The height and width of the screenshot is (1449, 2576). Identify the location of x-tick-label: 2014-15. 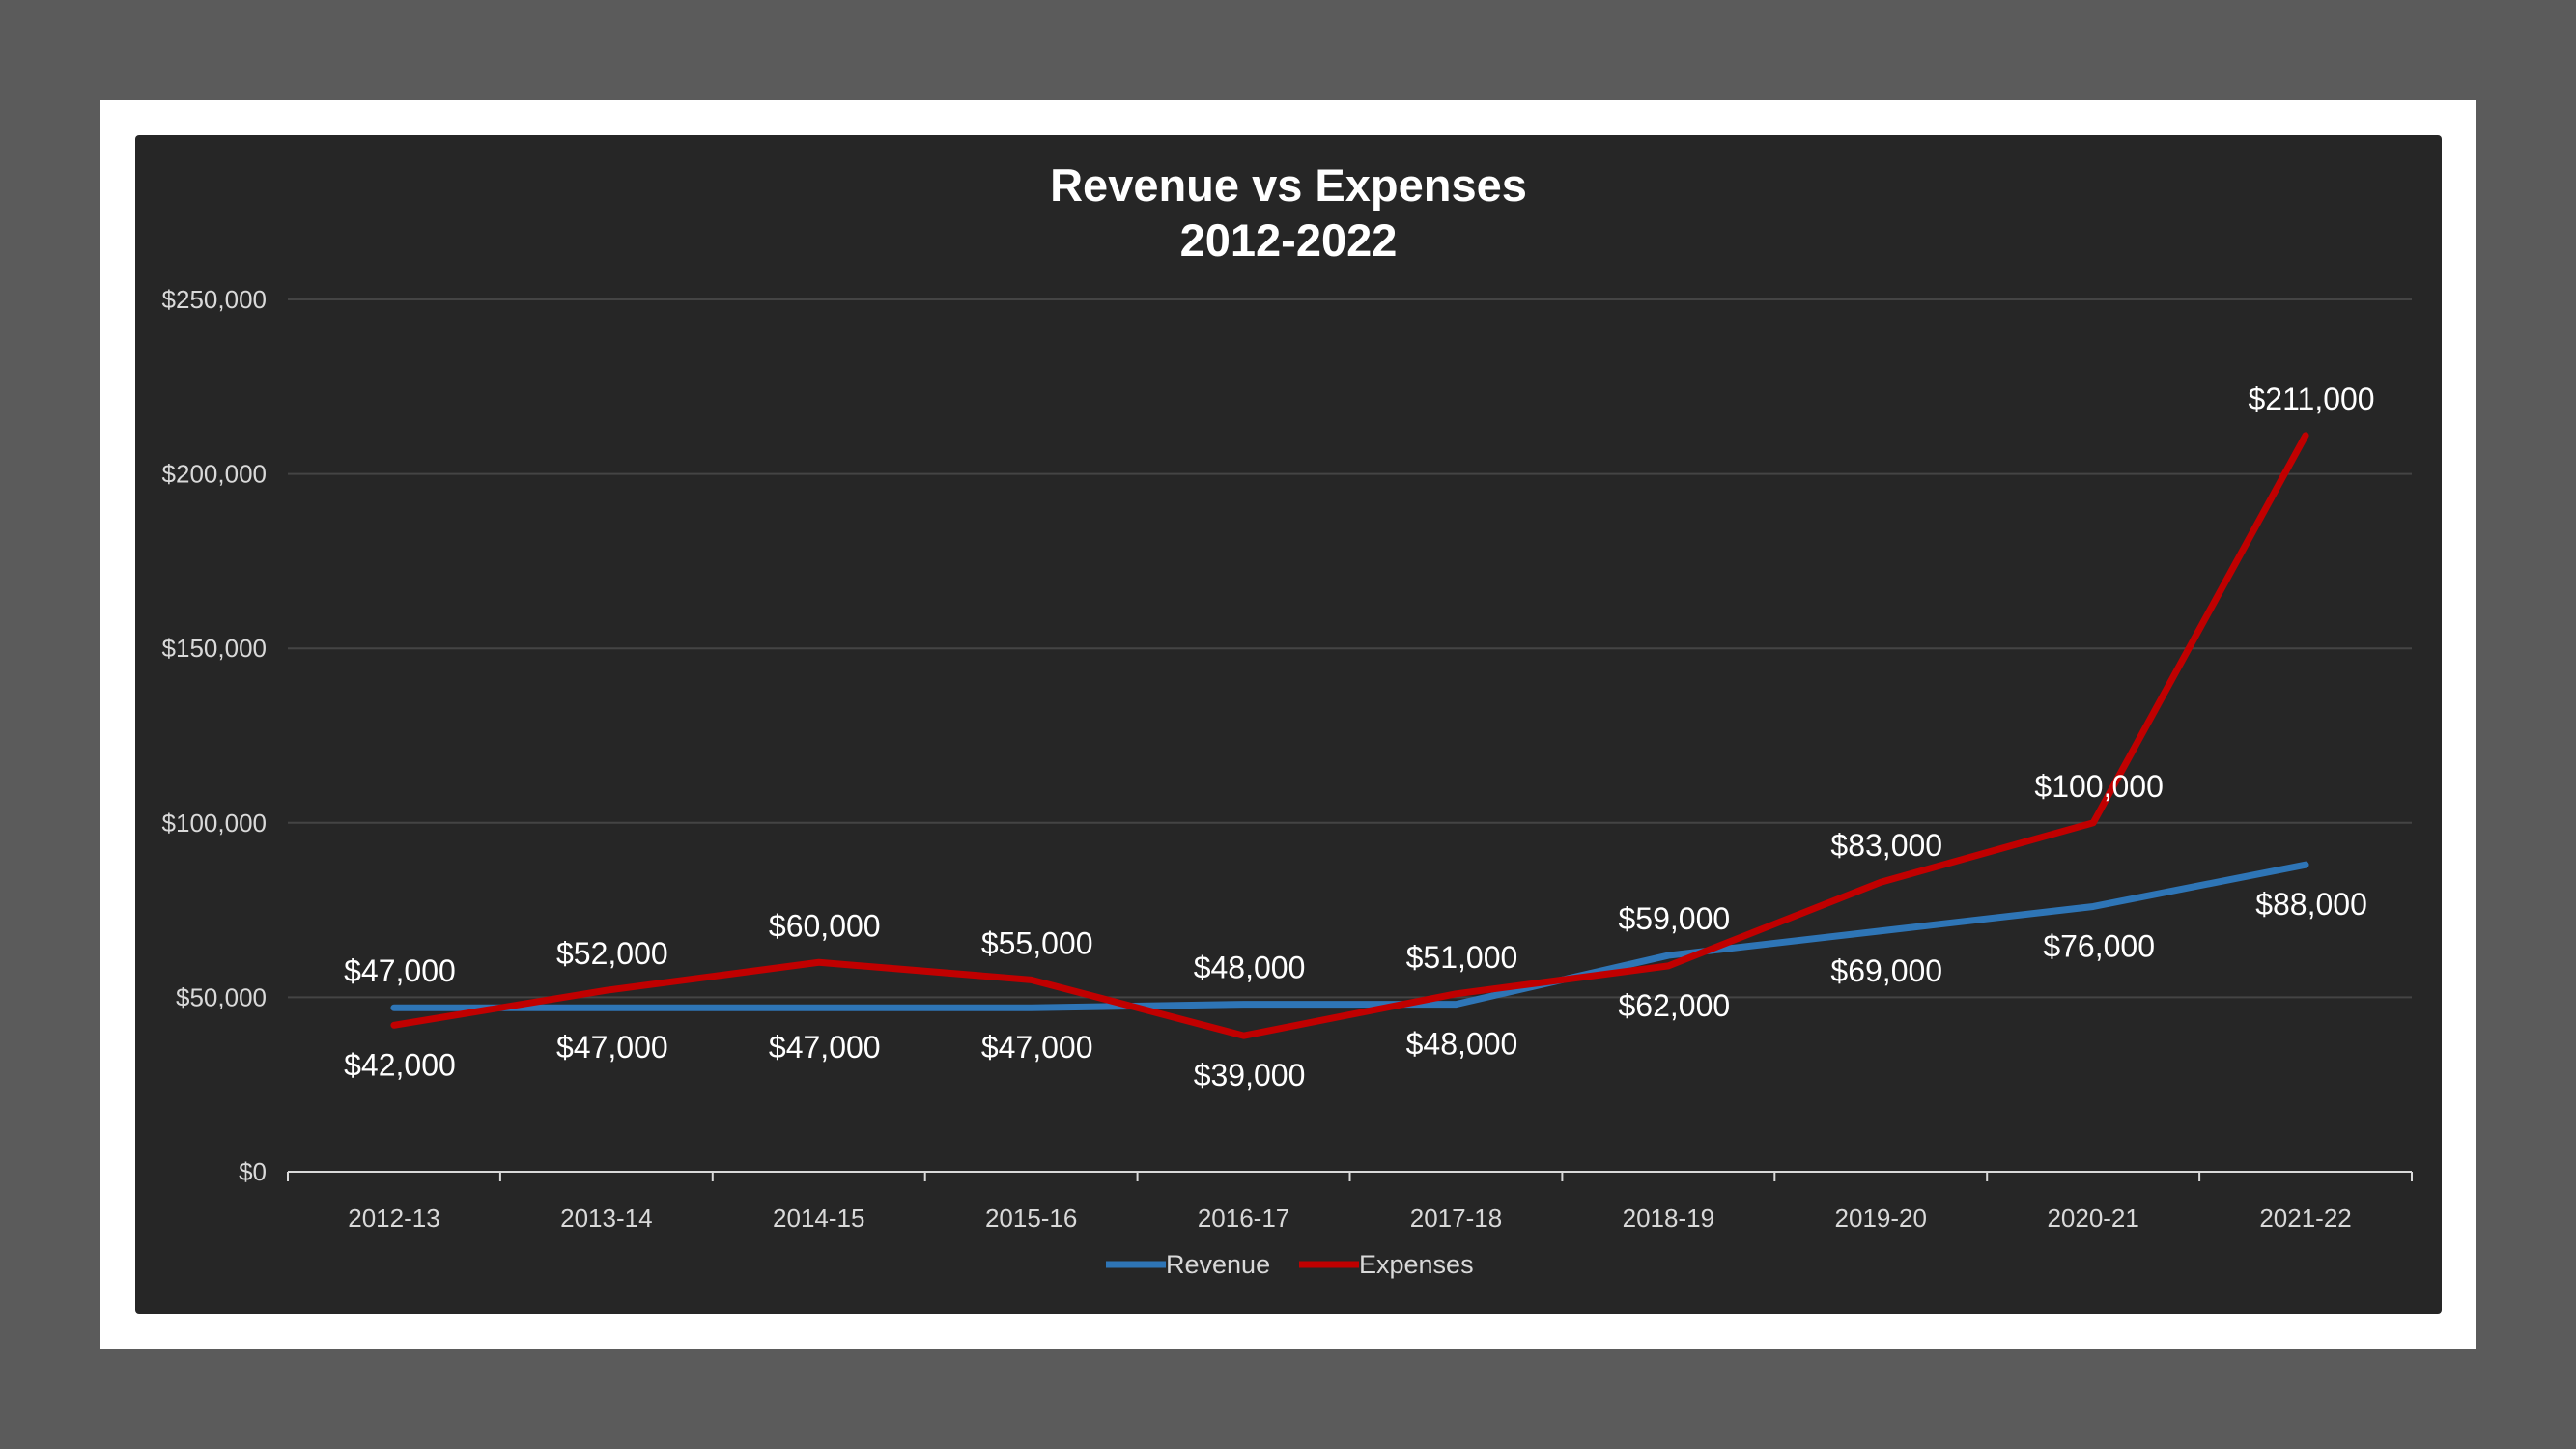
(818, 1218).